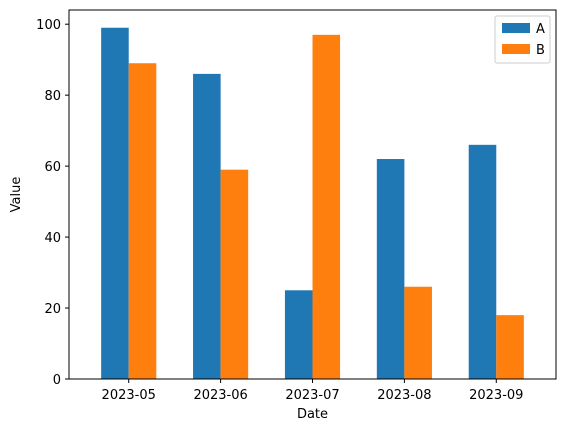 The width and height of the screenshot is (571, 432). What do you see at coordinates (312, 395) in the screenshot?
I see `x-tick-label: 2023-07` at bounding box center [312, 395].